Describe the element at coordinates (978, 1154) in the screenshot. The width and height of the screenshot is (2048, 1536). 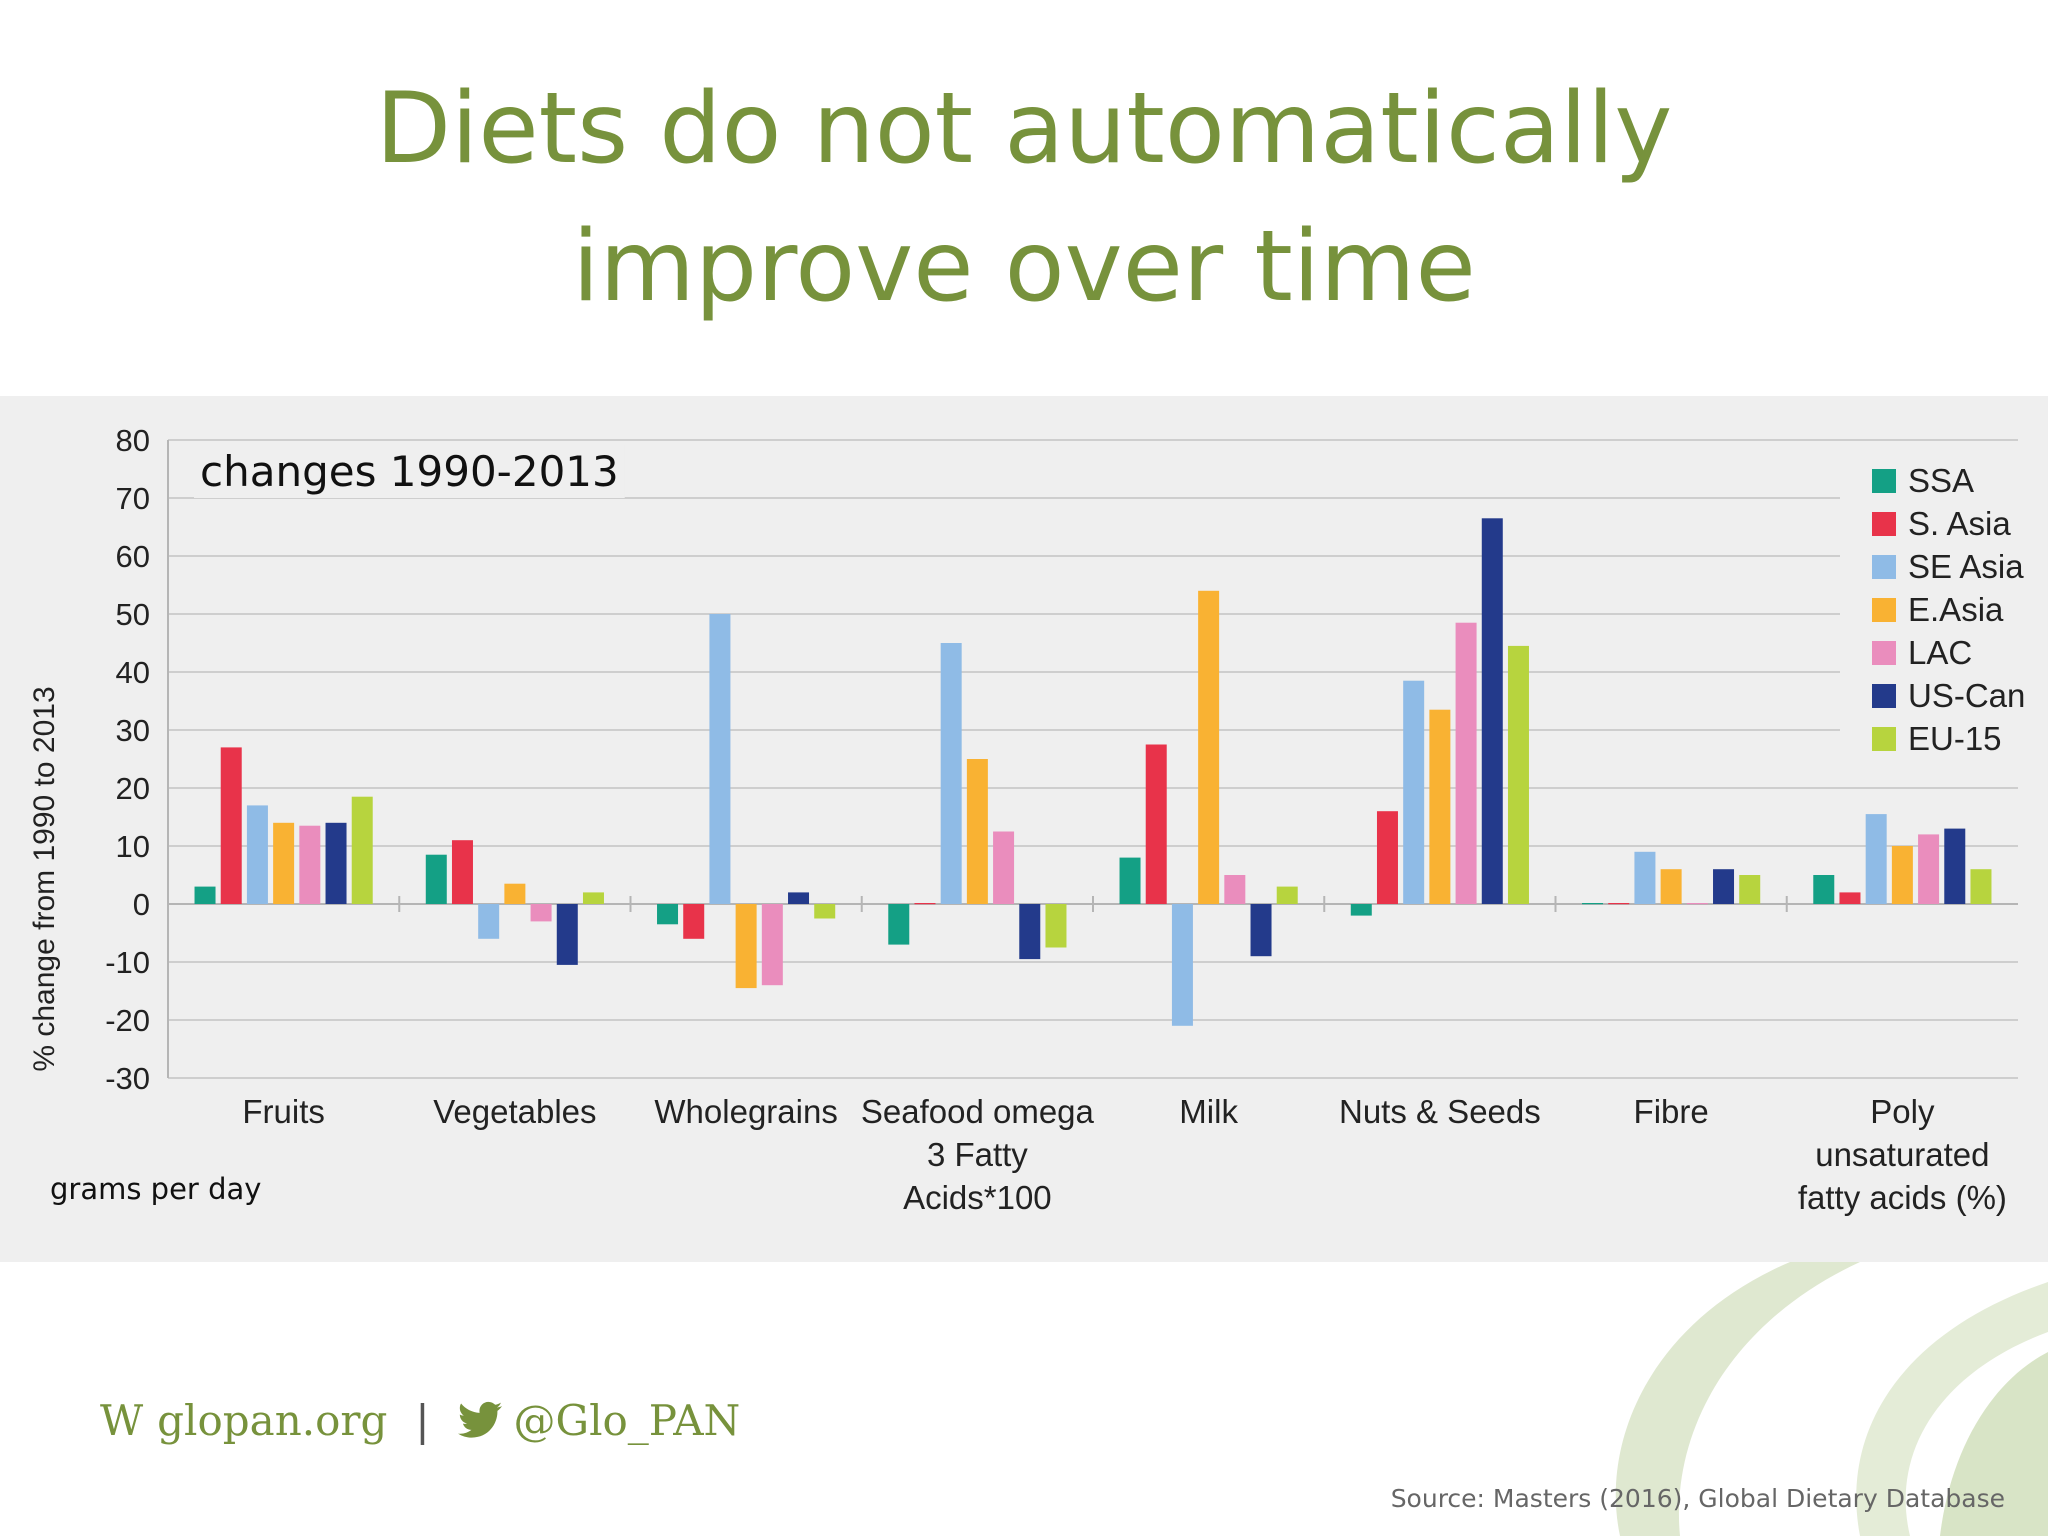
I see `category-label: Seafood omega 3 Fatty Acids*100` at that location.